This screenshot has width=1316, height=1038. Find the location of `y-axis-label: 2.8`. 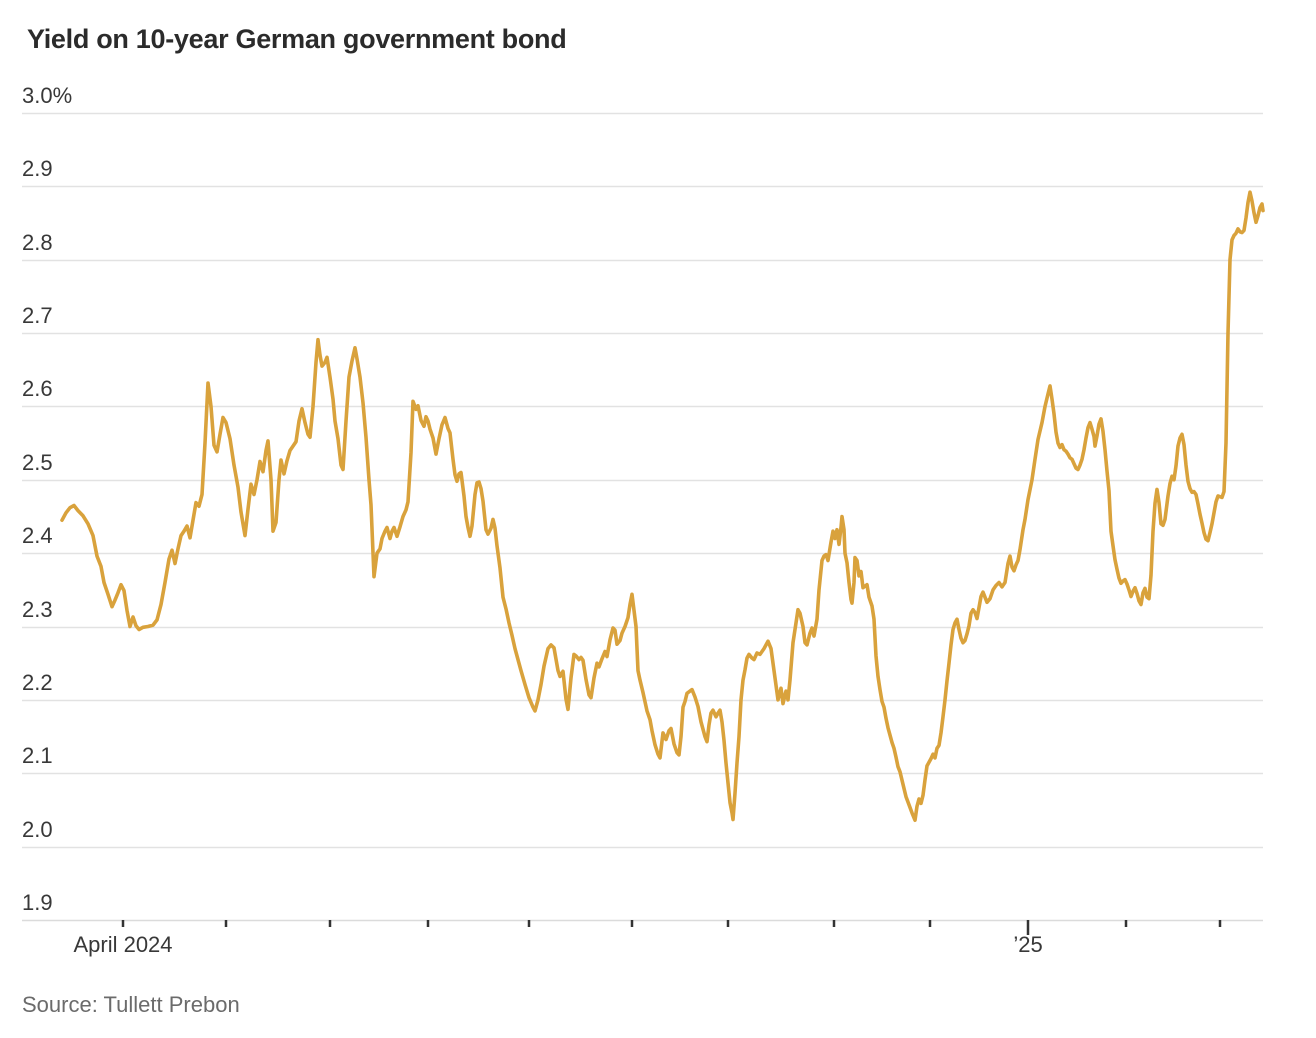

y-axis-label: 2.8 is located at coordinates (37, 242).